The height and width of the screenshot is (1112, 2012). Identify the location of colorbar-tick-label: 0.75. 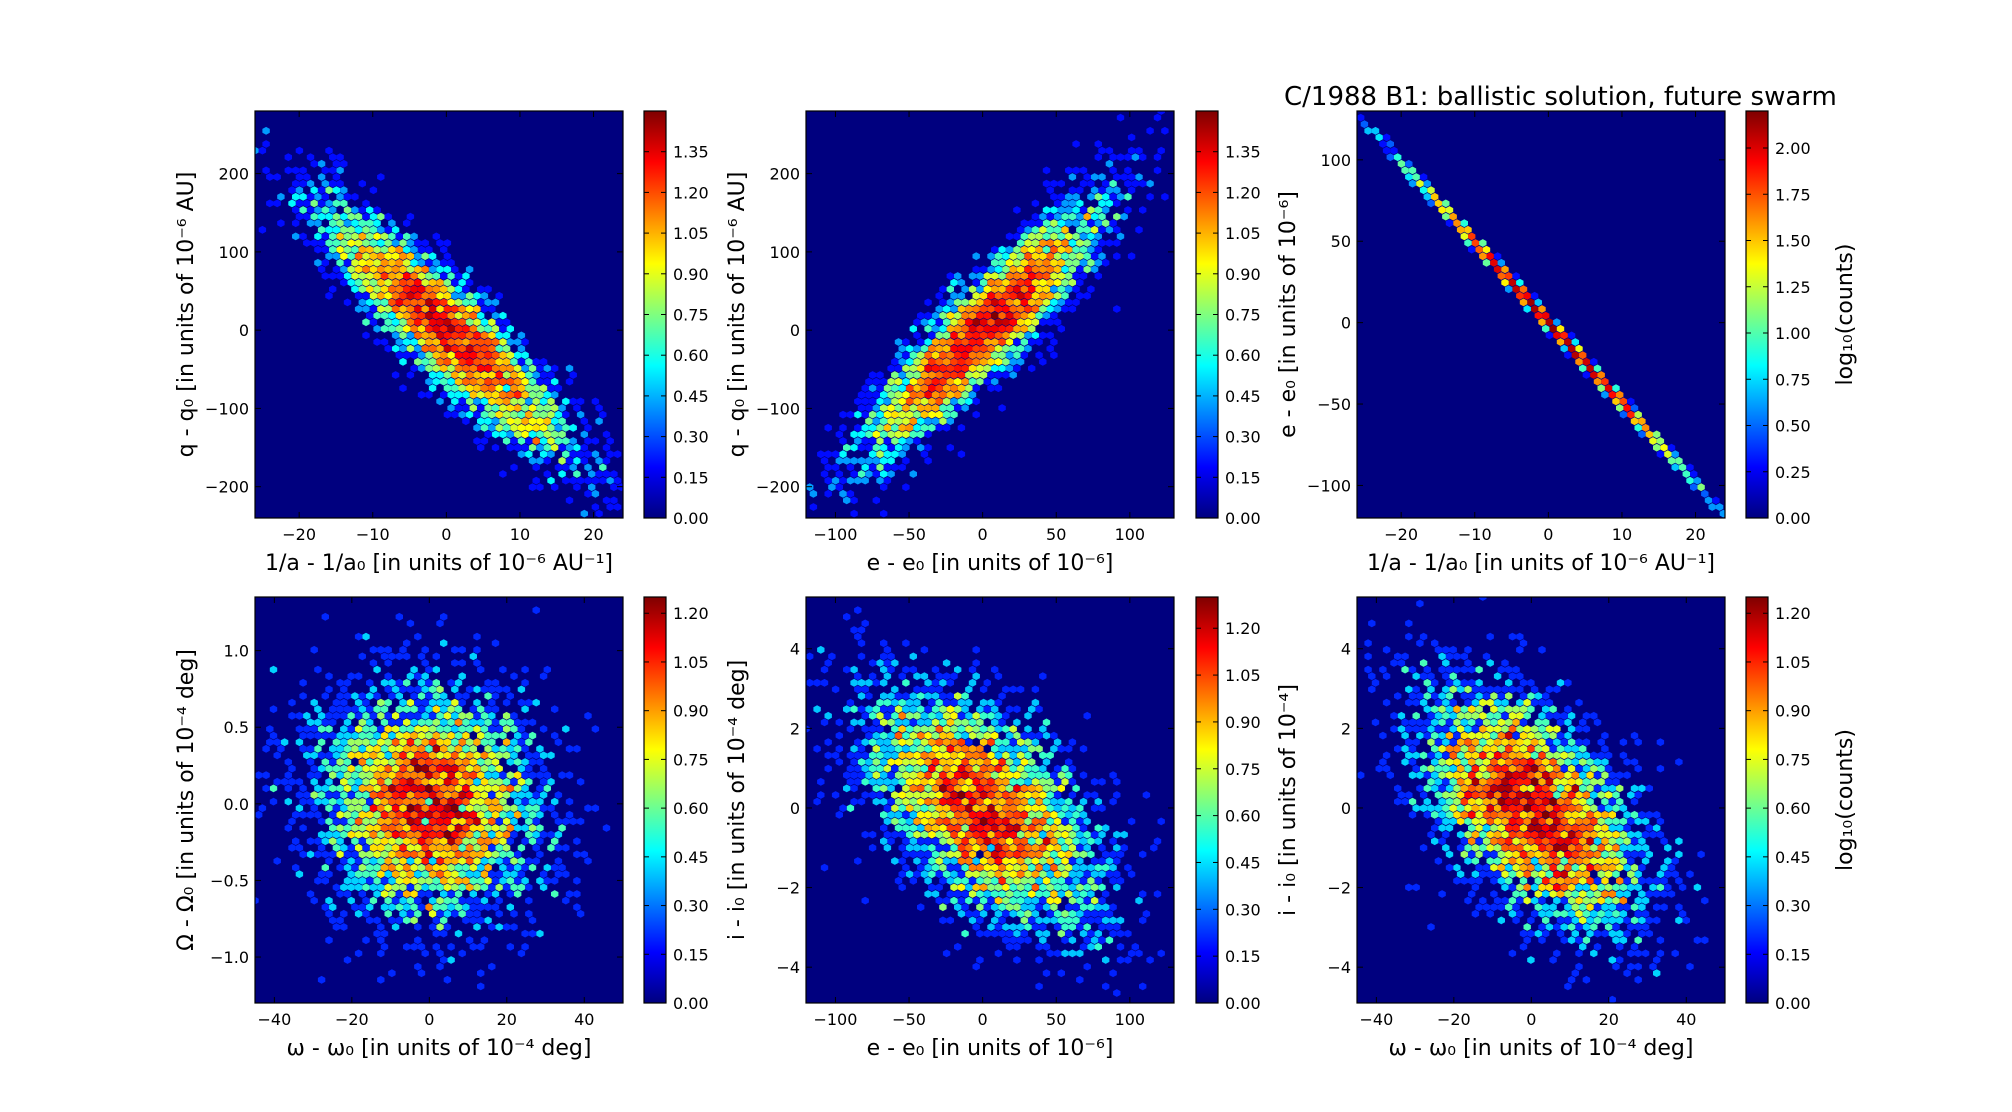
(691, 315).